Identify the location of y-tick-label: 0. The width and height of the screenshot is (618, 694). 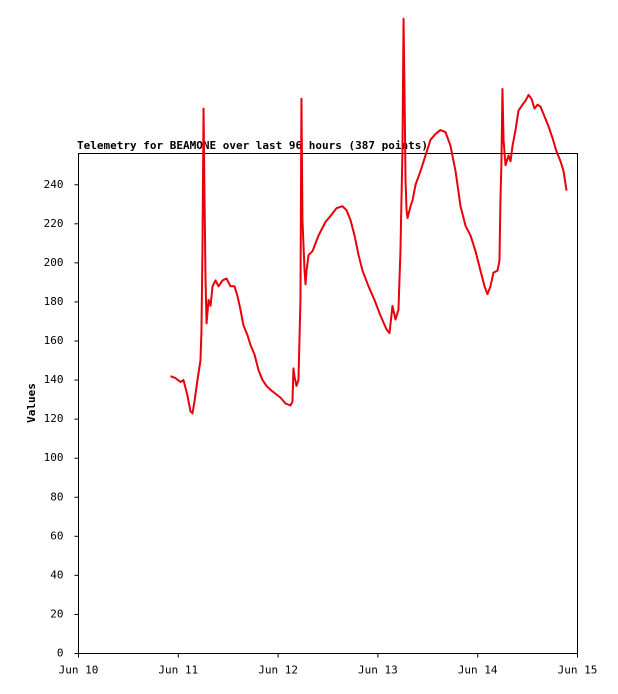
(60, 653).